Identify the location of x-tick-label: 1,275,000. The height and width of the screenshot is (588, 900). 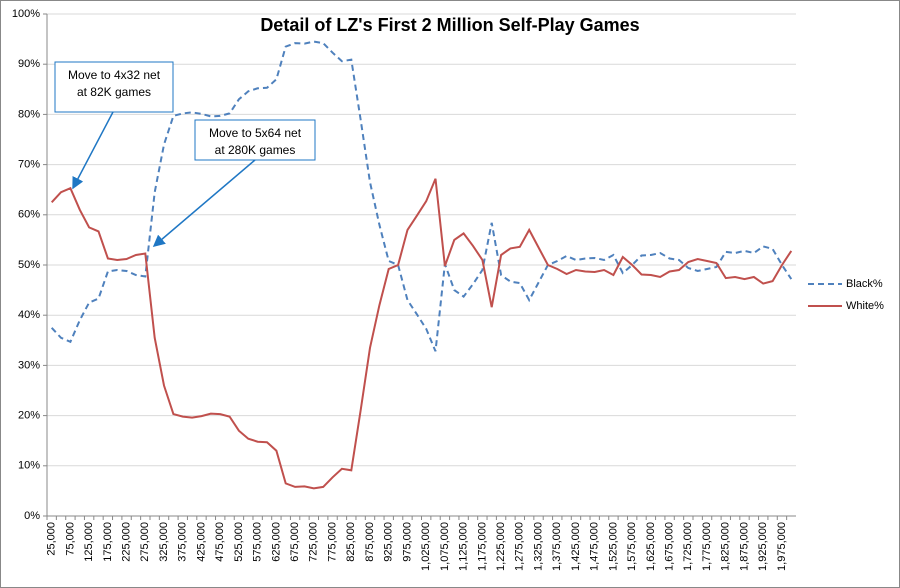
(520, 546).